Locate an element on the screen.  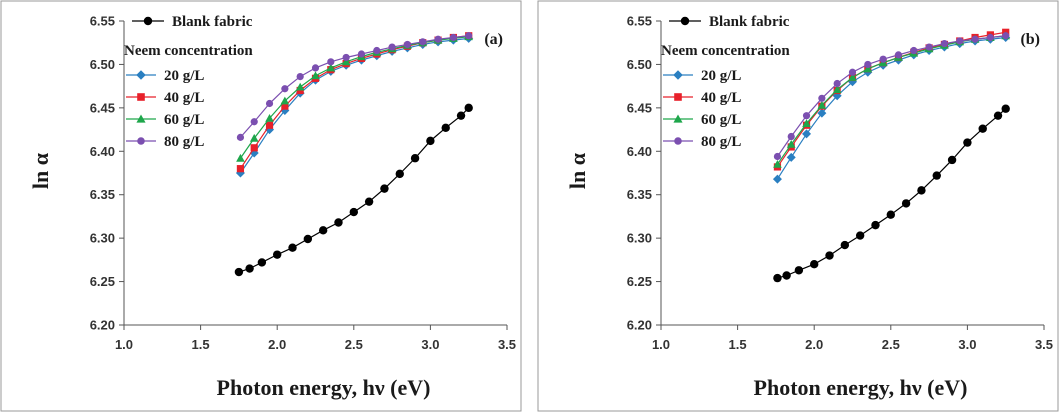
chart-b-legend-label: 80 g/L is located at coordinates (721, 142).